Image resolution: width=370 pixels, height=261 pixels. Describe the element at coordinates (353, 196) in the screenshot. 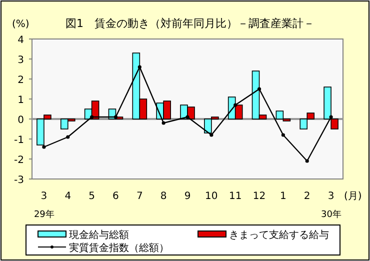

I see `x-axis-title: (月)` at that location.